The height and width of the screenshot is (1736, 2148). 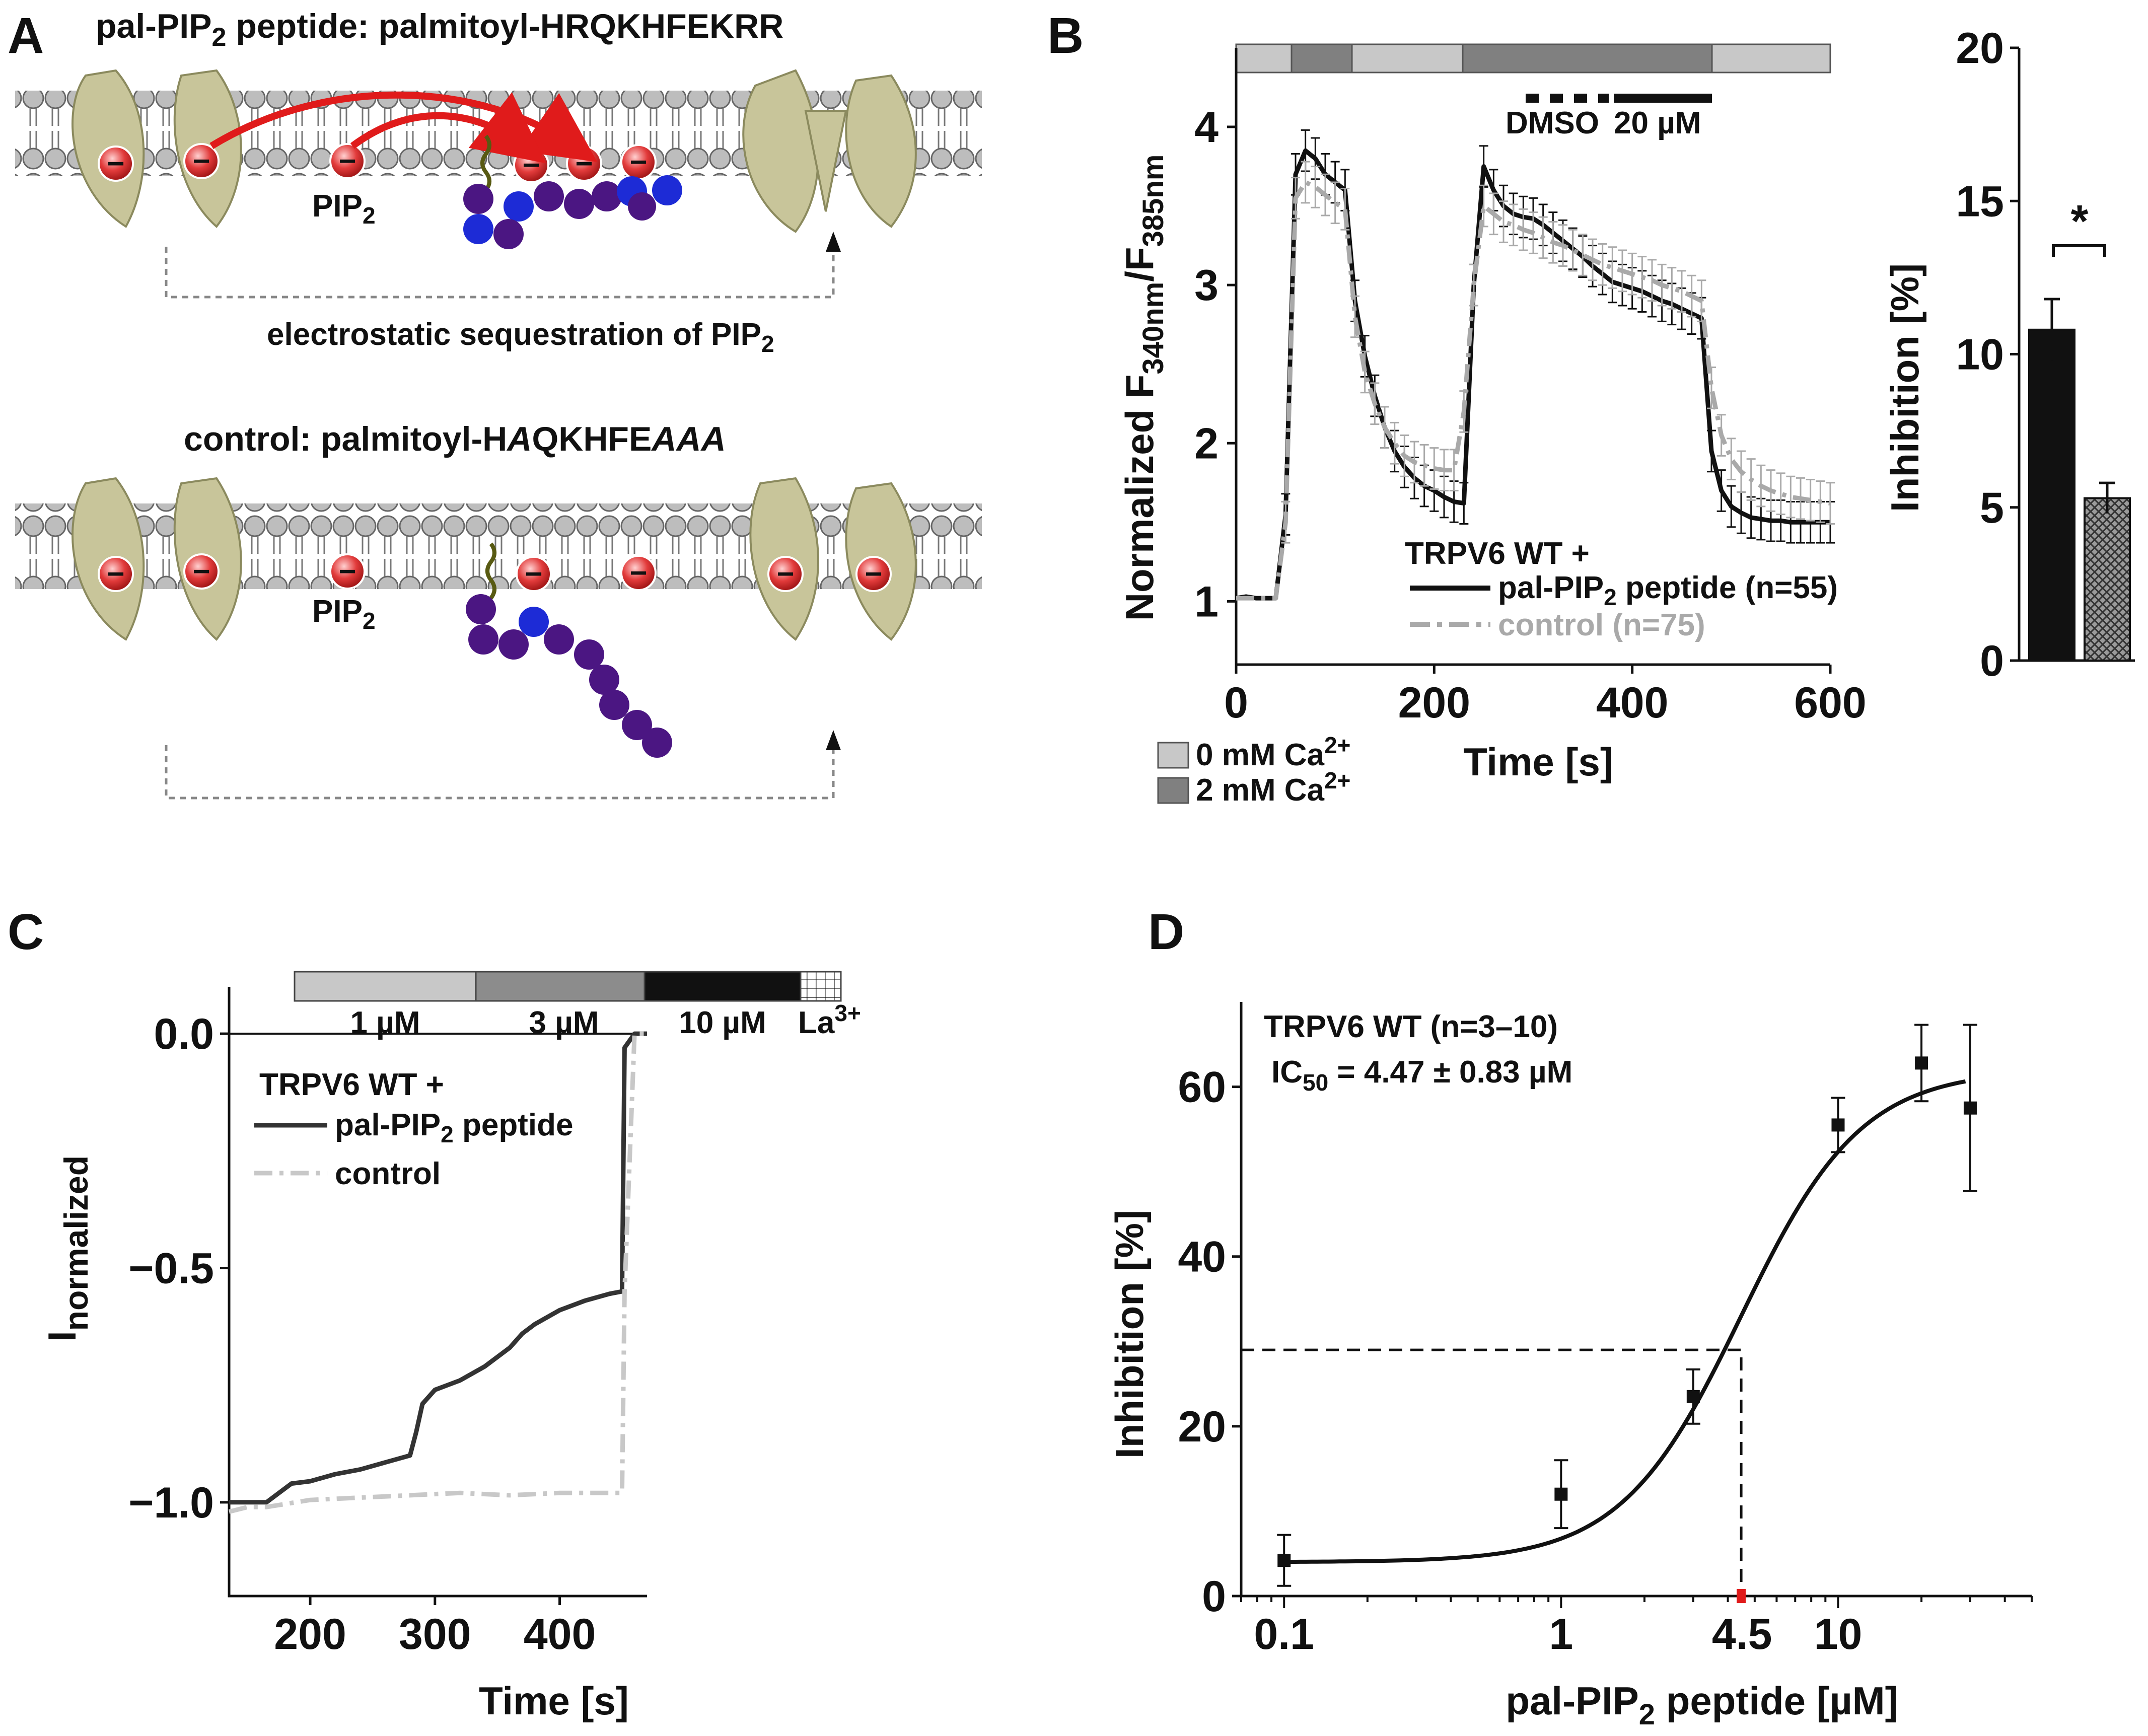 What do you see at coordinates (435, 1634) in the screenshot?
I see `c-xtick-label: 300` at bounding box center [435, 1634].